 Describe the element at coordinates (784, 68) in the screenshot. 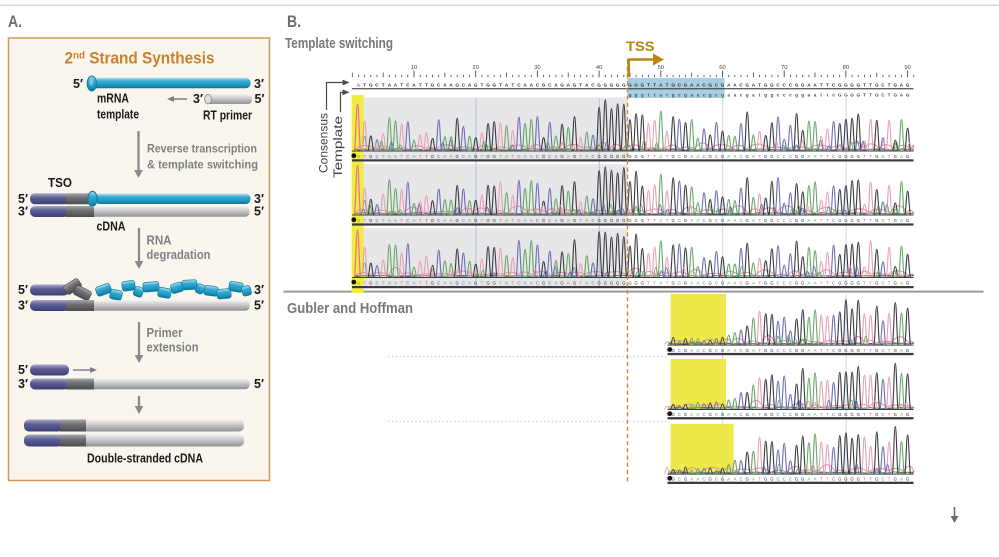

I see `svg-text: 70` at that location.